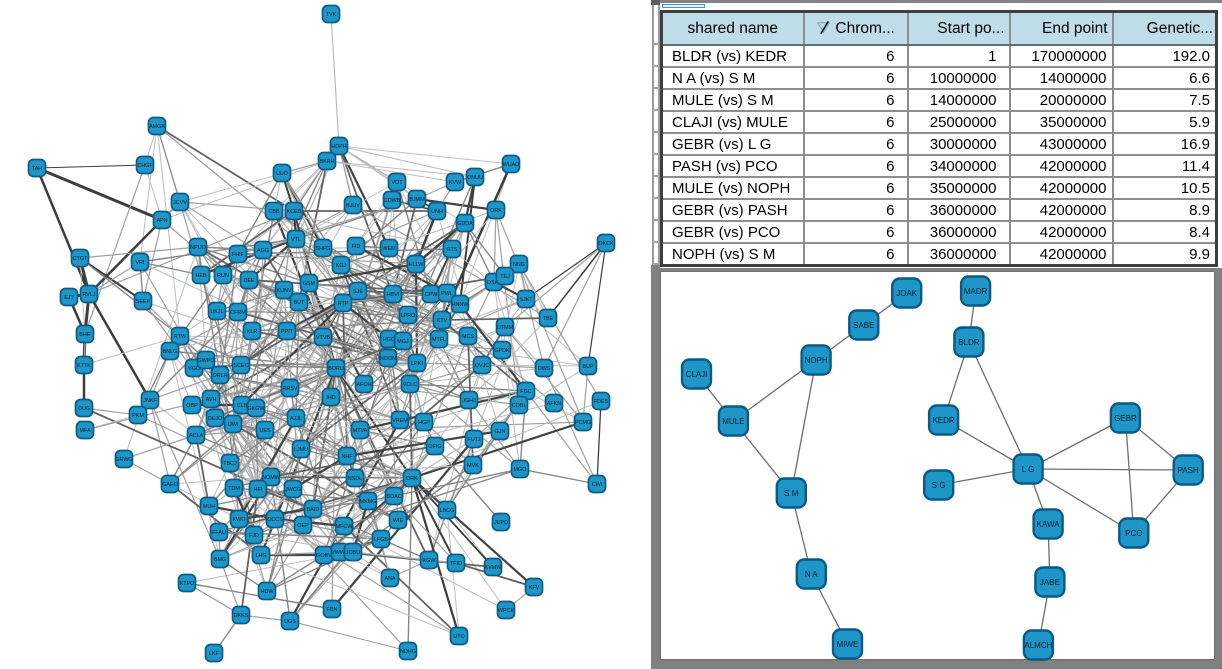  What do you see at coordinates (88, 295) in the screenshot?
I see `svg-text: RVLJ` at bounding box center [88, 295].